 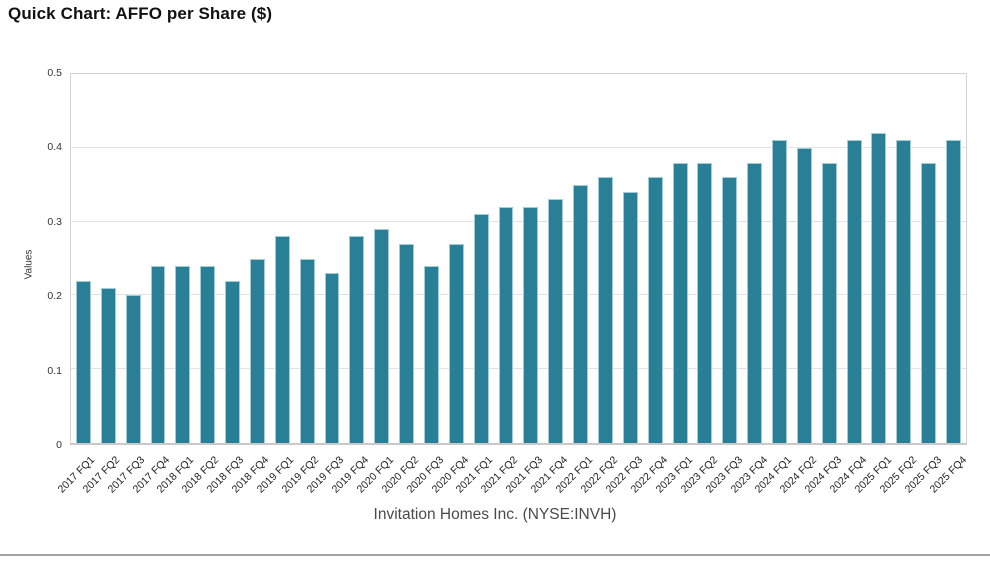 What do you see at coordinates (54, 221) in the screenshot?
I see `y-tick-label: 0.3` at bounding box center [54, 221].